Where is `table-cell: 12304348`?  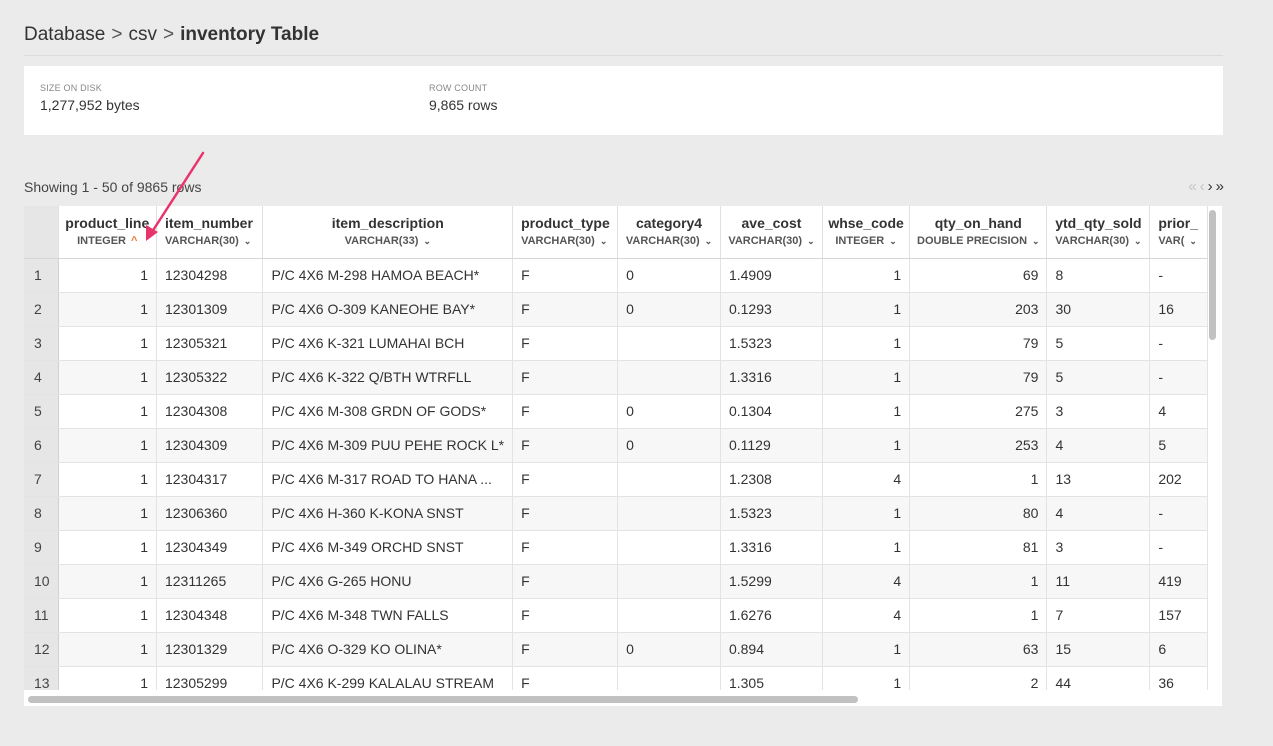
table-cell: 12304348 is located at coordinates (210, 615).